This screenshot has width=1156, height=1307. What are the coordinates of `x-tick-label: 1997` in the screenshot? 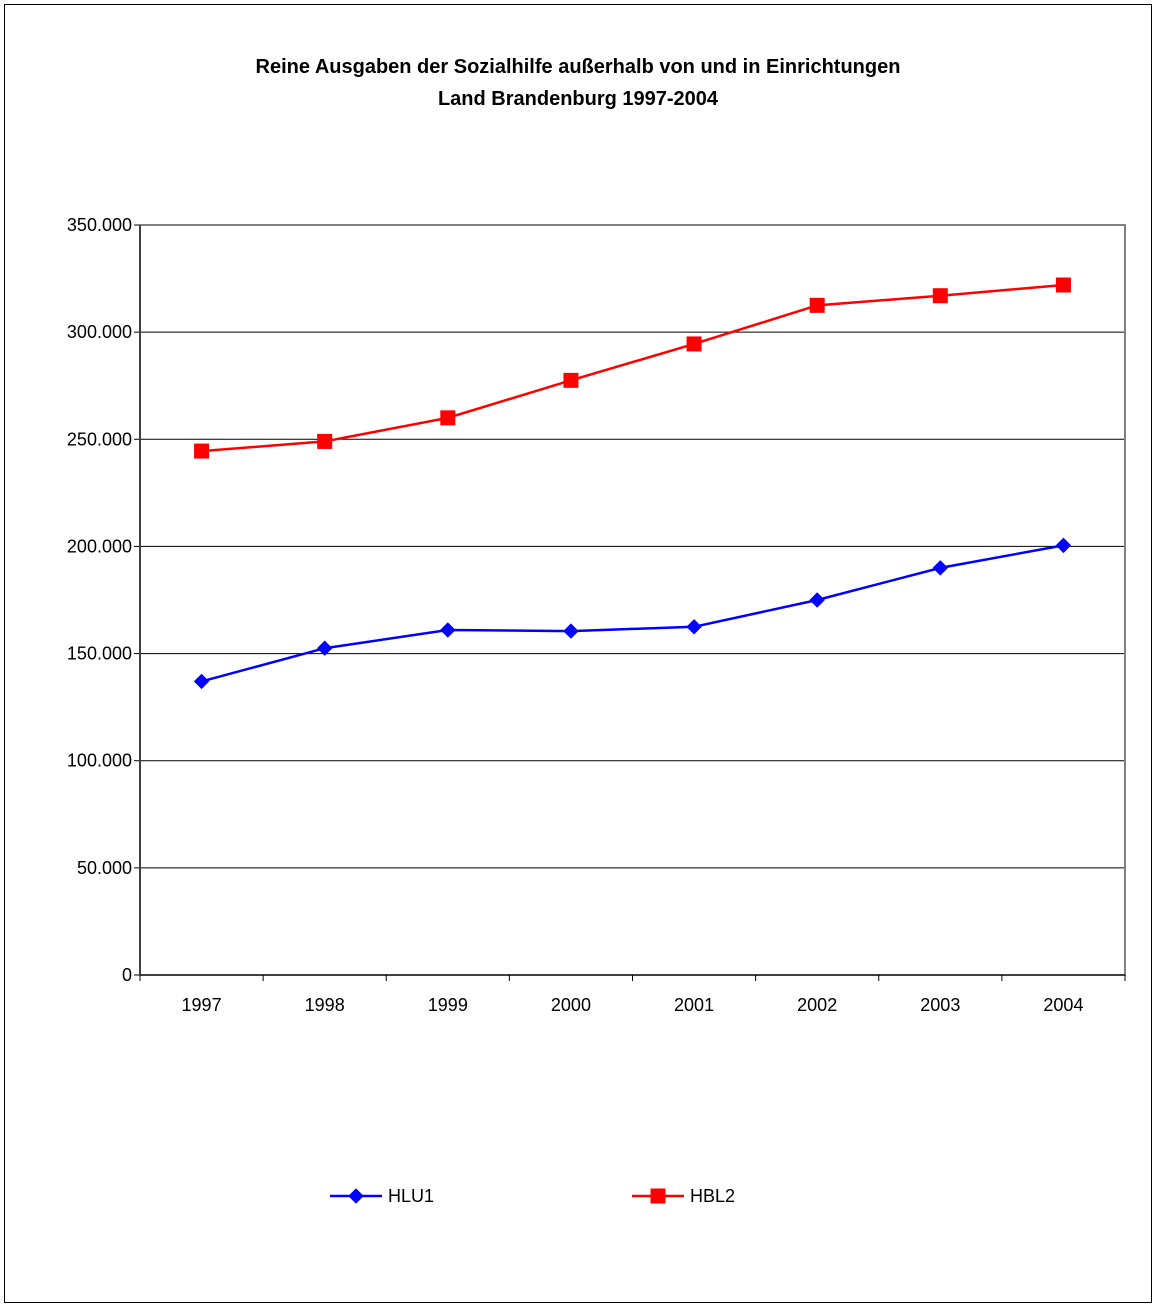 It's located at (202, 1005).